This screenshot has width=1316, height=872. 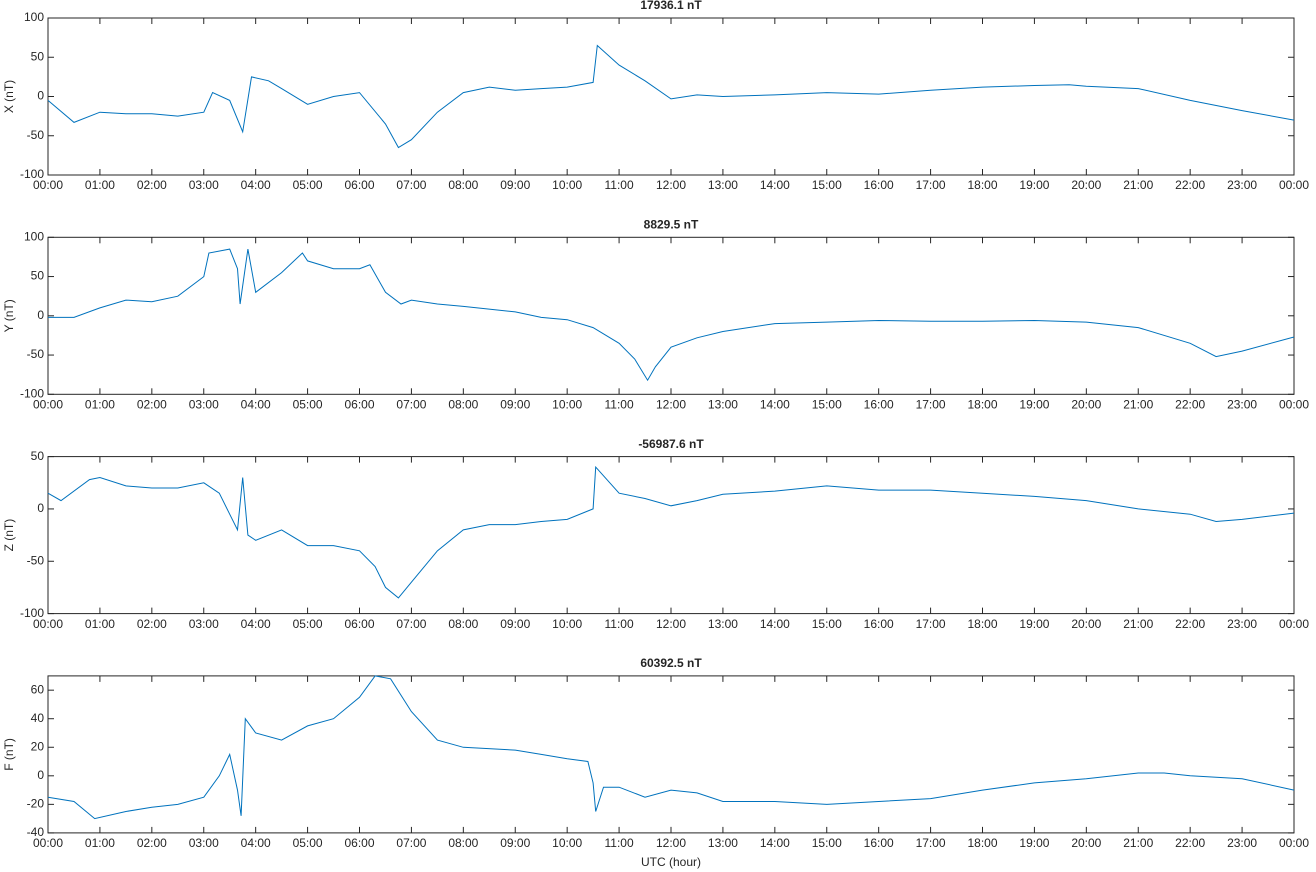 What do you see at coordinates (879, 843) in the screenshot?
I see `x-tick-label: 16:00` at bounding box center [879, 843].